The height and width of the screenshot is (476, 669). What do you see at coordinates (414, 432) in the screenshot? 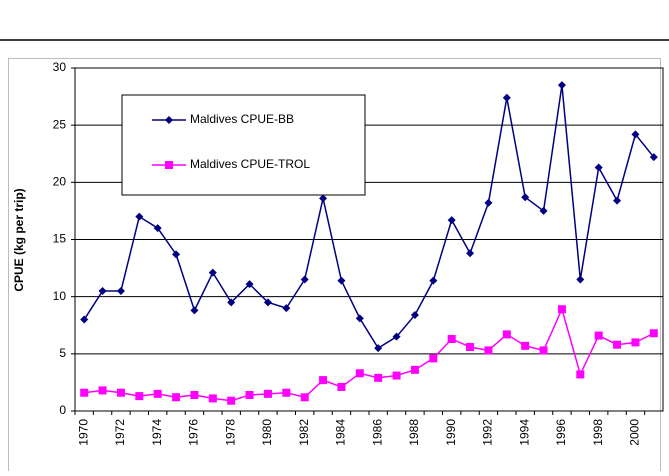
I see `x-tick-label: 1988` at bounding box center [414, 432].